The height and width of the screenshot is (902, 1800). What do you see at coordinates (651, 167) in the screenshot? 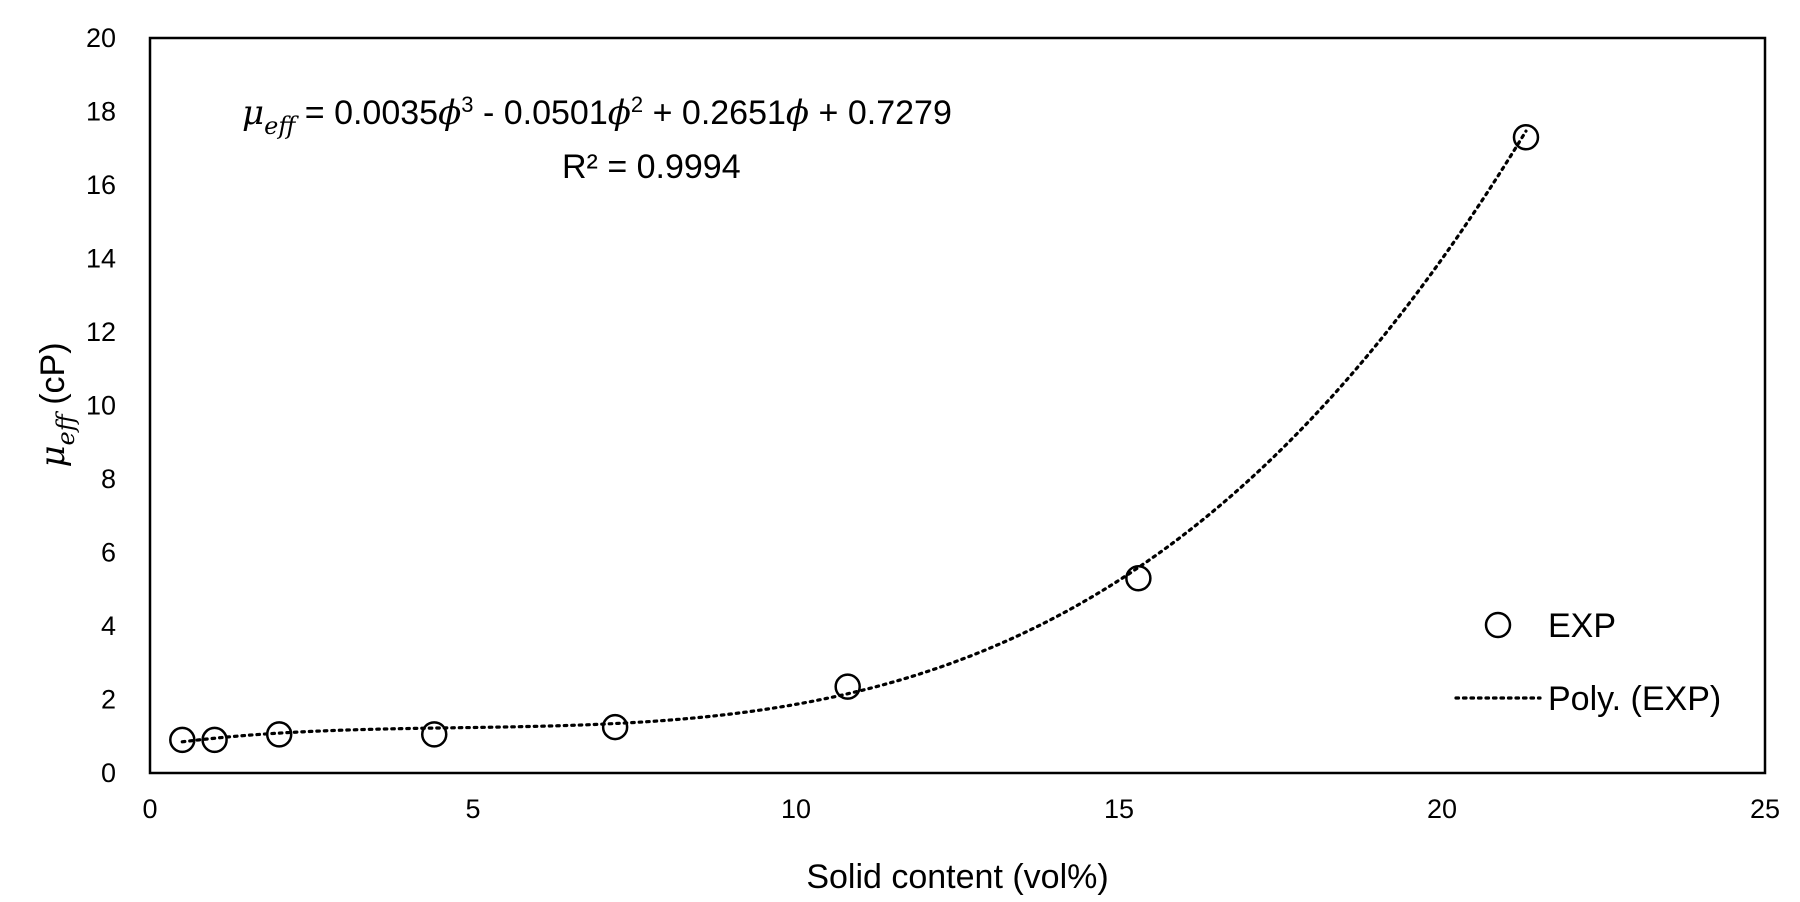
I see `fit-r-squared: R² = 0.9994` at bounding box center [651, 167].